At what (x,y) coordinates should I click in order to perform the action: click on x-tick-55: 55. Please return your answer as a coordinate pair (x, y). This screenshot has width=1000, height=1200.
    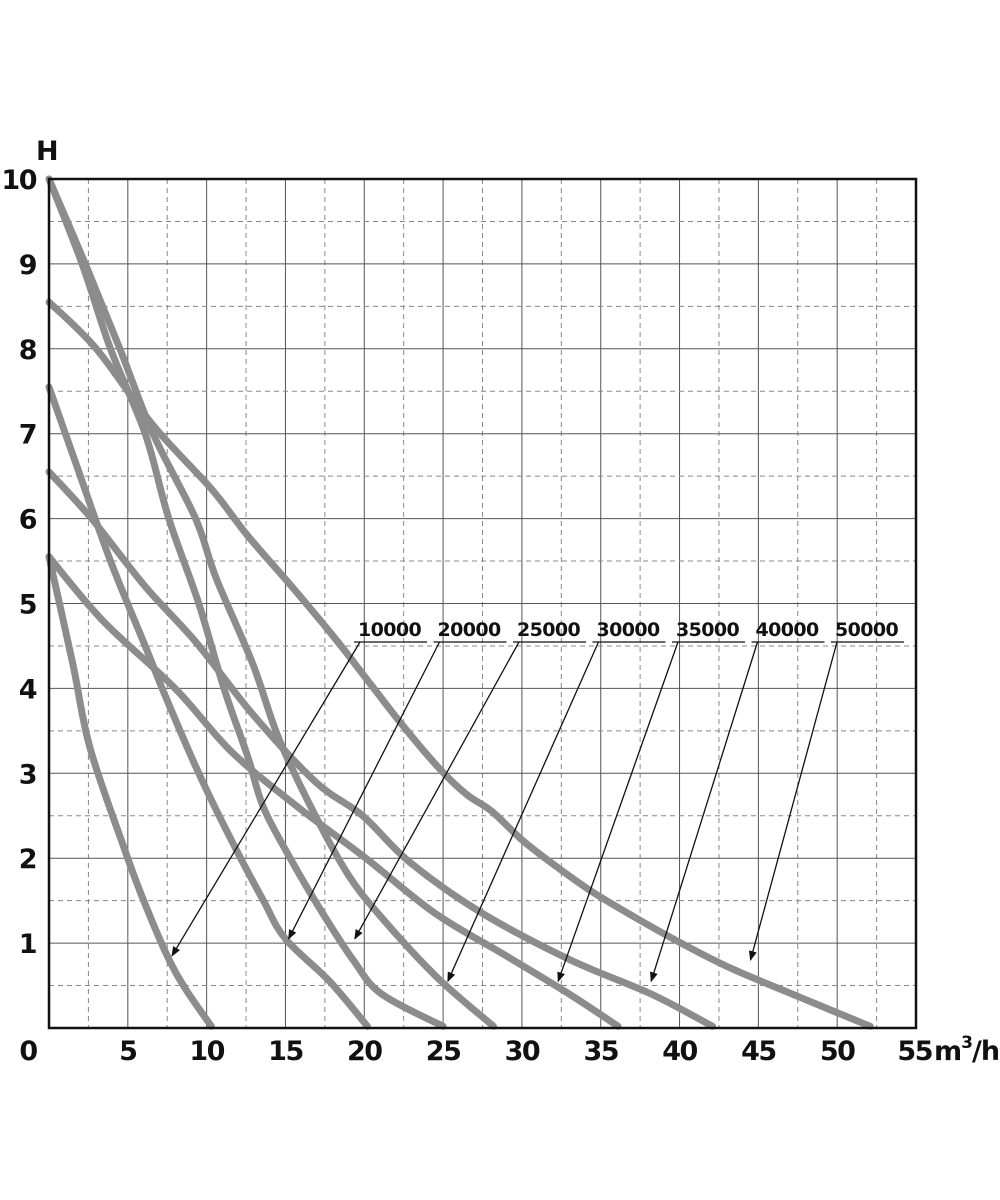
    Looking at the image, I should click on (914, 1051).